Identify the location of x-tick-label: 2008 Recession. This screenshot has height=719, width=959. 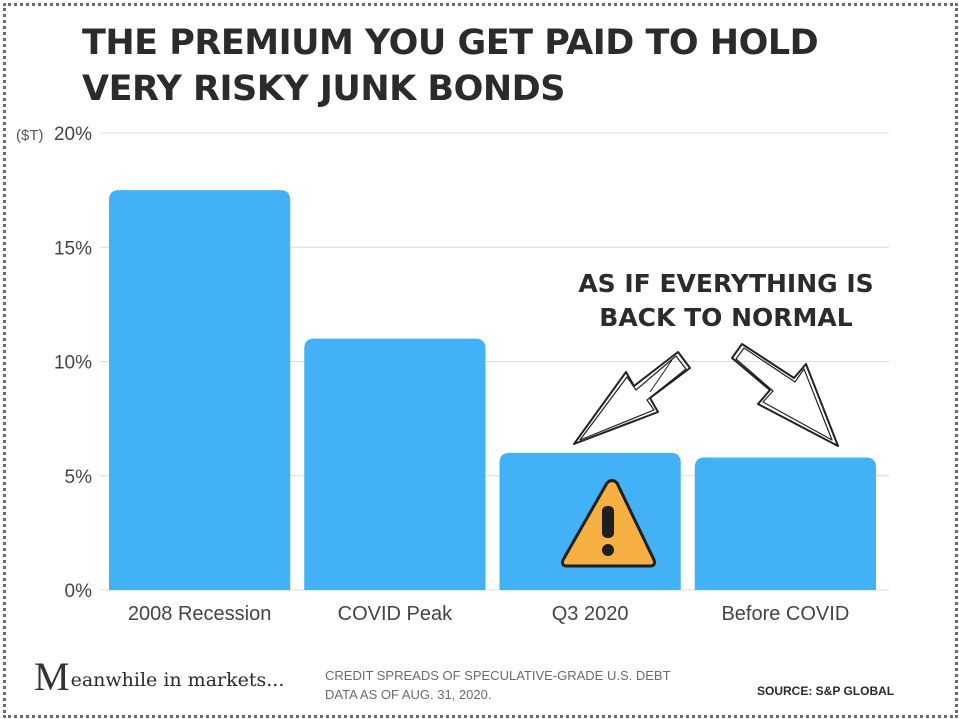
(199, 614).